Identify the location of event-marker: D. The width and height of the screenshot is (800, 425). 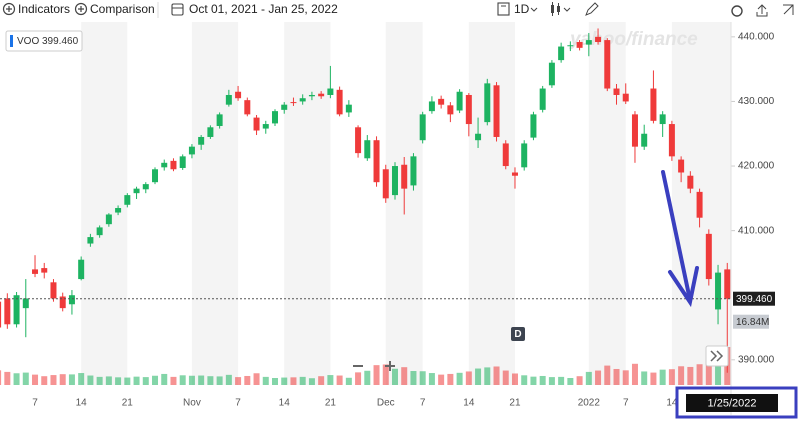
(518, 334).